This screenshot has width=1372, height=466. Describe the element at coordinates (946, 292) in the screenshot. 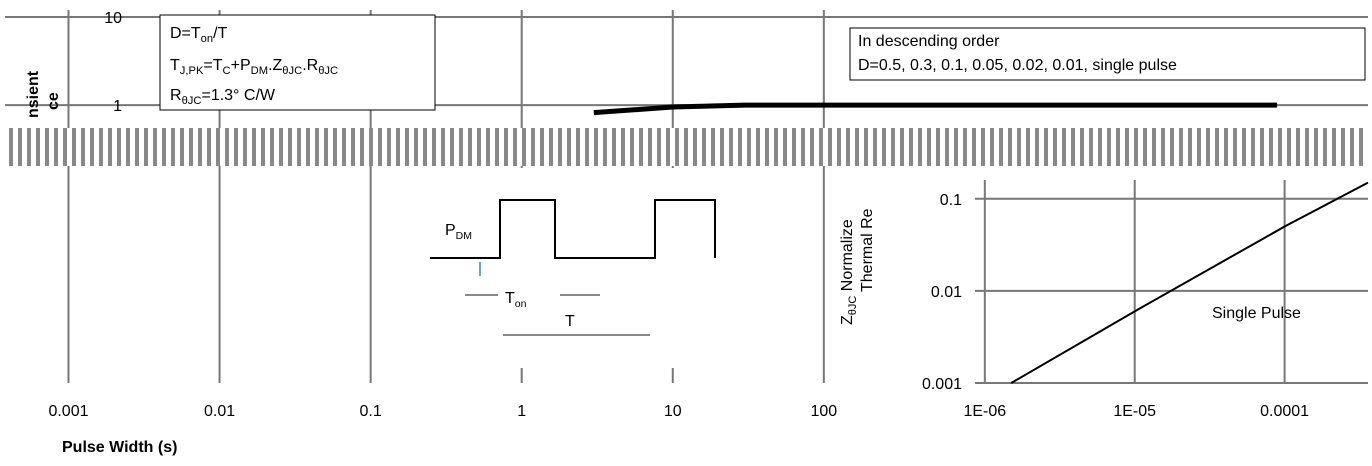

I see `y-tick-label: 0.01` at that location.